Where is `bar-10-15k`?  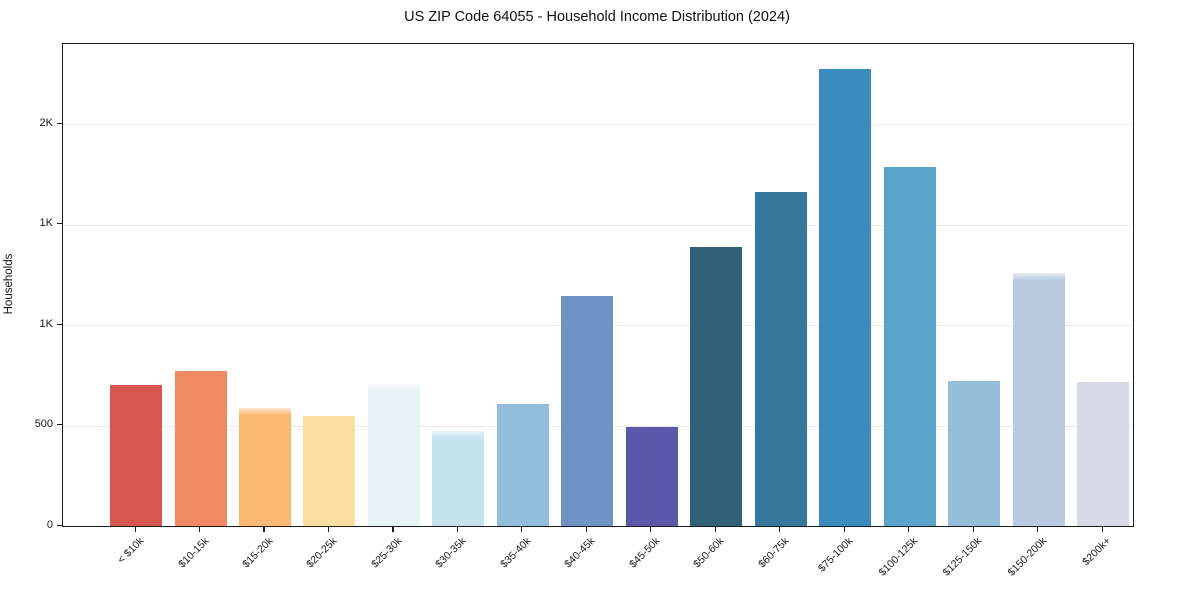
bar-10-15k is located at coordinates (200, 448).